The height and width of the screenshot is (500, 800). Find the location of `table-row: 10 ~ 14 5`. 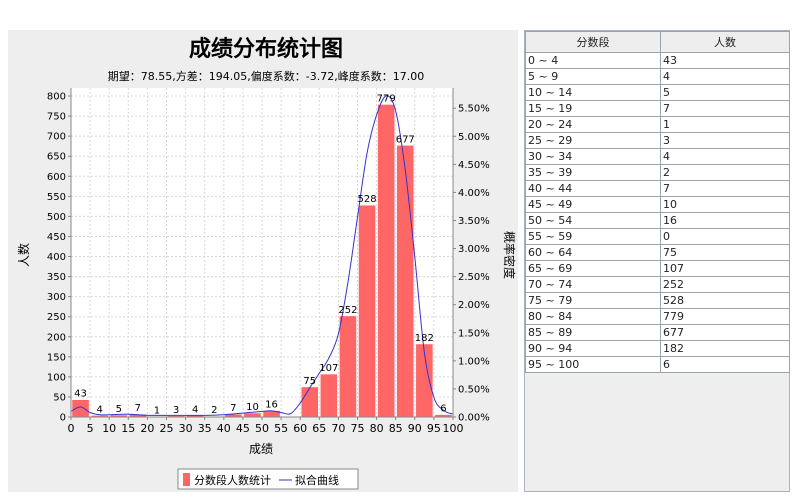

table-row: 10 ~ 14 5 is located at coordinates (657, 92).